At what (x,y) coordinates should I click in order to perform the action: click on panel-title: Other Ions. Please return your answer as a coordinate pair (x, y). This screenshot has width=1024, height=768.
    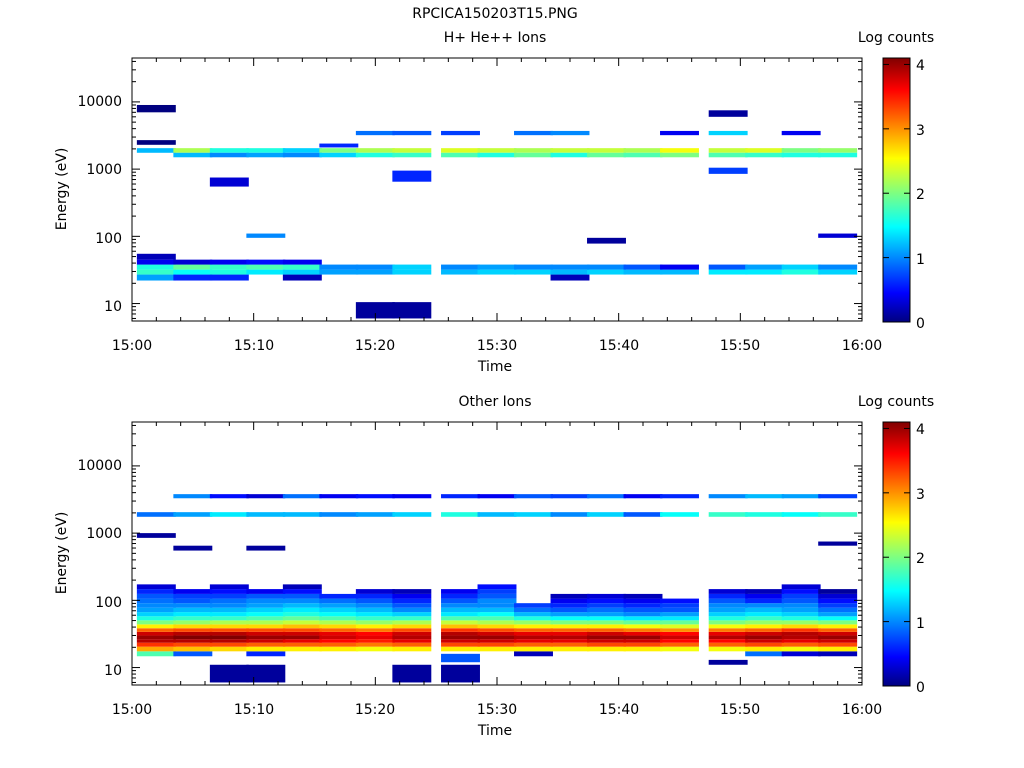
    Looking at the image, I should click on (494, 402).